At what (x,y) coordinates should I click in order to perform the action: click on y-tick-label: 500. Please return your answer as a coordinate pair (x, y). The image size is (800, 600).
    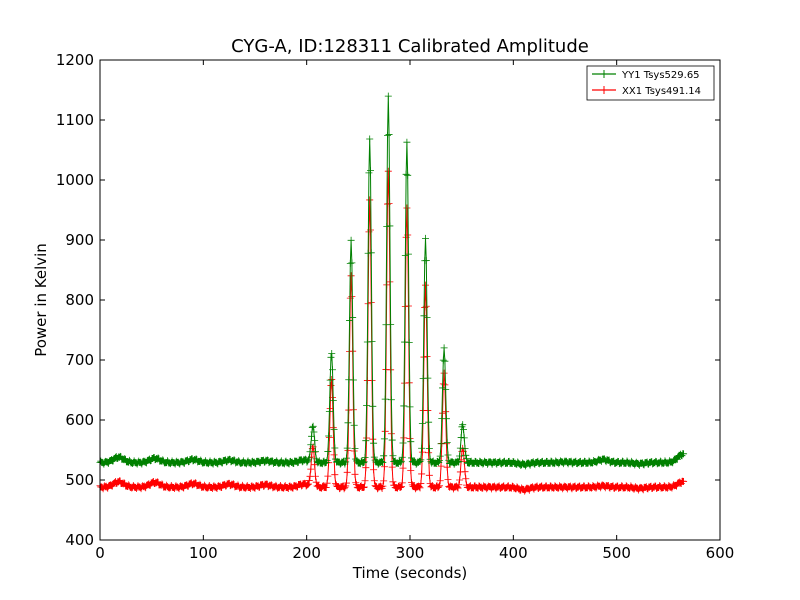
    Looking at the image, I should click on (79, 480).